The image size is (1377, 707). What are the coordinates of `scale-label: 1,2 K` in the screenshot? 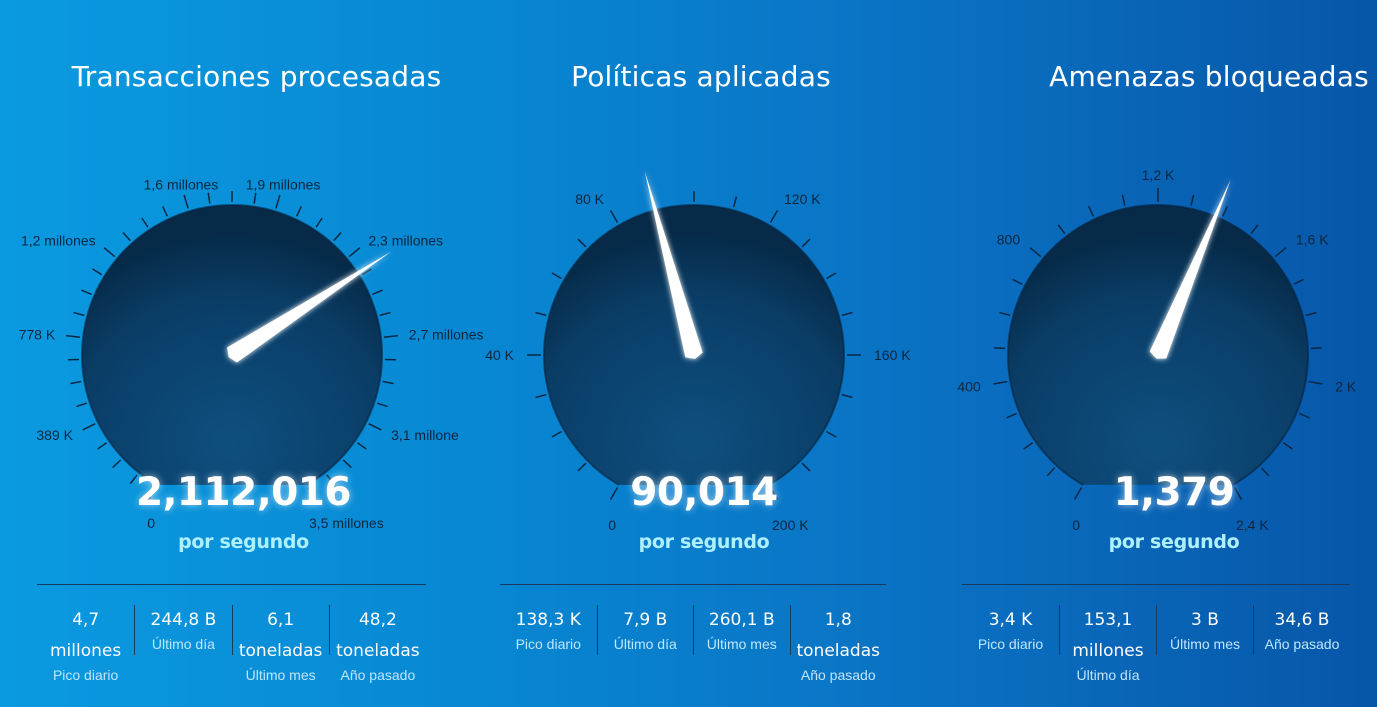 It's located at (1158, 175).